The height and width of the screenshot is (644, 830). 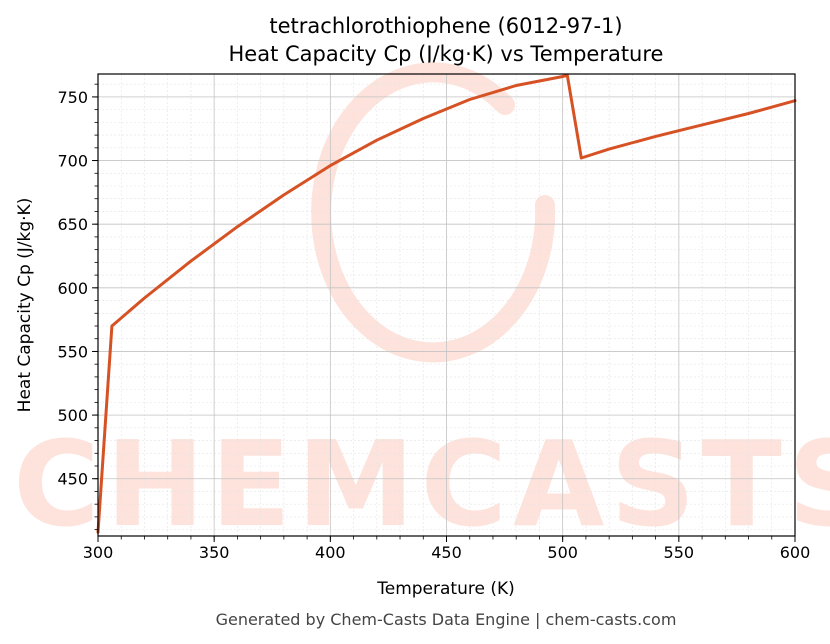 I want to click on y-tick-label: 700, so click(x=72, y=161).